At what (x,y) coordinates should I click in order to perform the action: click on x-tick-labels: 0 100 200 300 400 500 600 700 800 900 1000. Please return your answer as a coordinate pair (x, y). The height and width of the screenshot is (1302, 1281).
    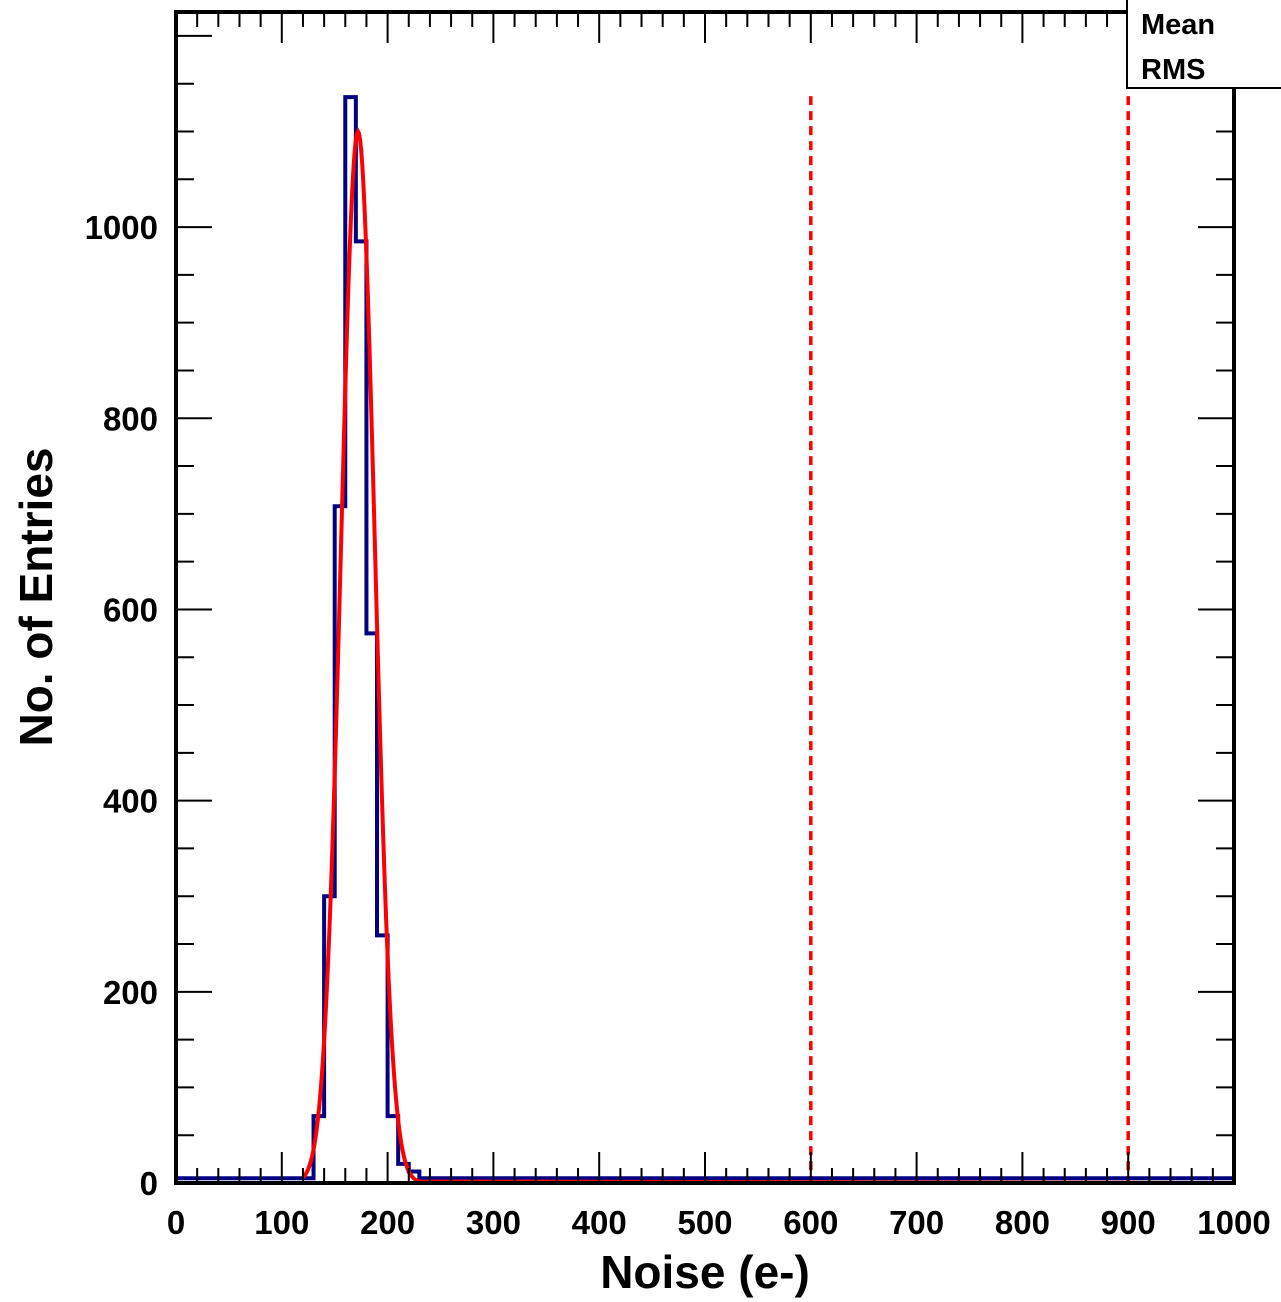
    Looking at the image, I should click on (719, 1222).